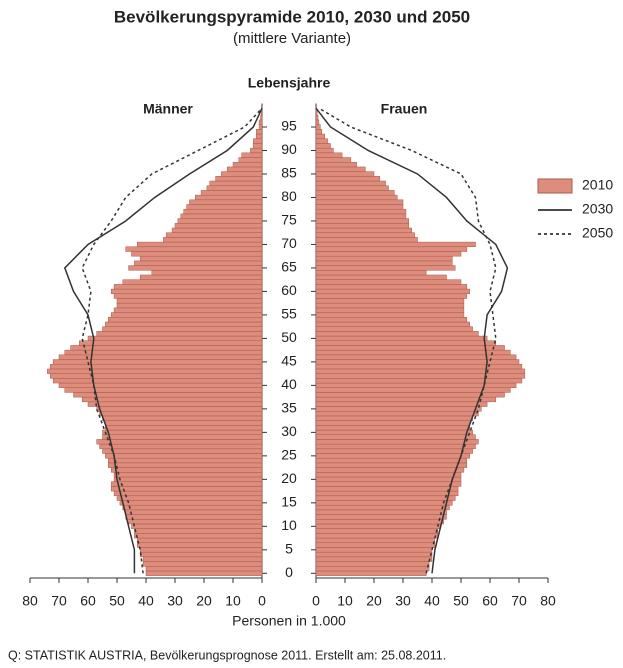  What do you see at coordinates (404, 109) in the screenshot?
I see `right-label: Frauen` at bounding box center [404, 109].